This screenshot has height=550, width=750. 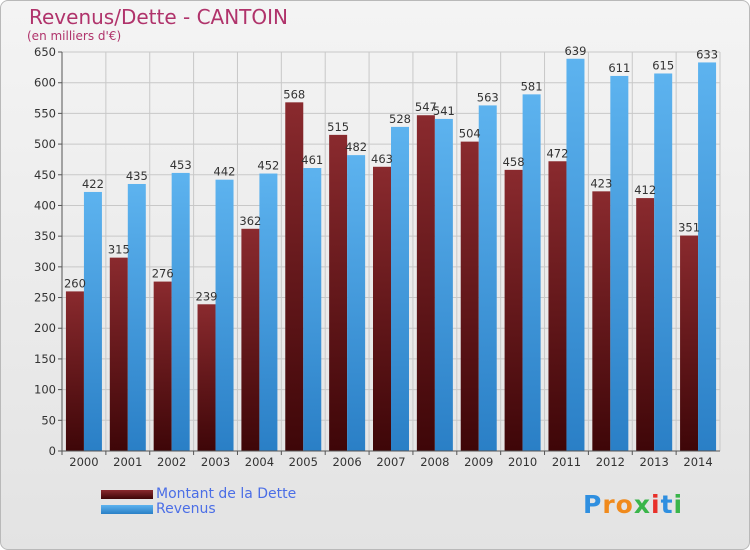 I want to click on x-tick-label: 2003, so click(x=215, y=462).